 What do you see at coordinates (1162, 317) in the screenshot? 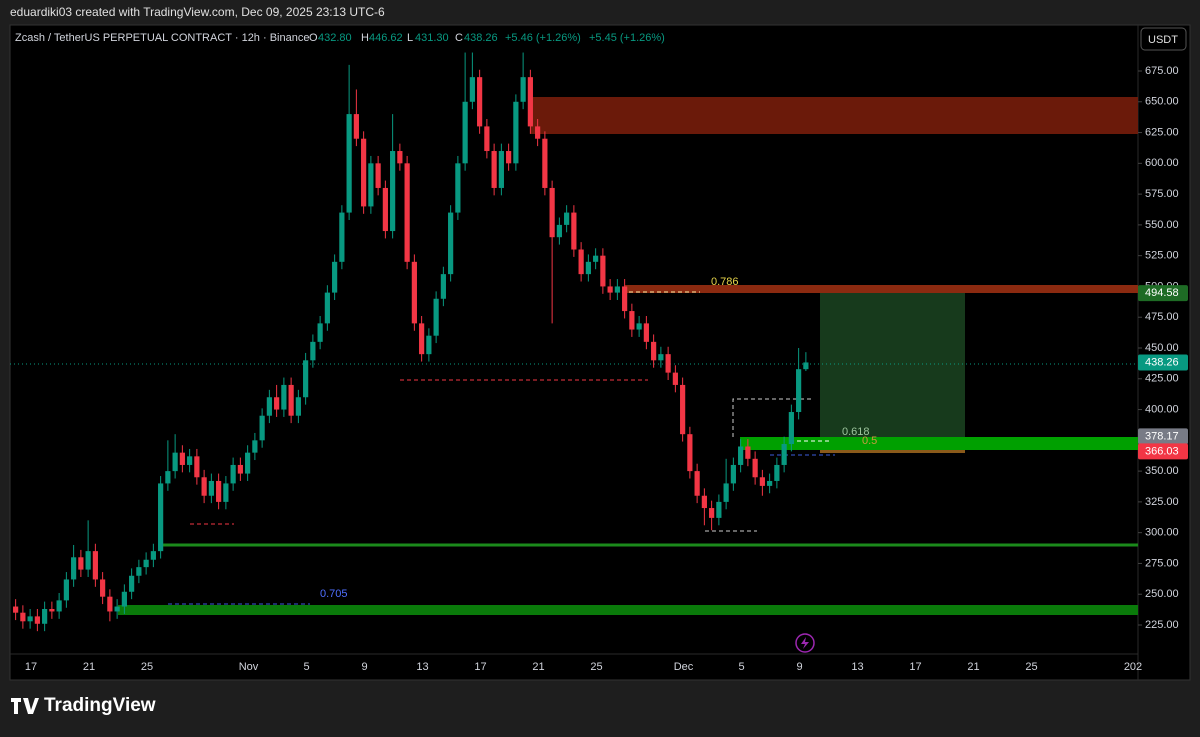
I see `y-tick-label: 475.00` at bounding box center [1162, 317].